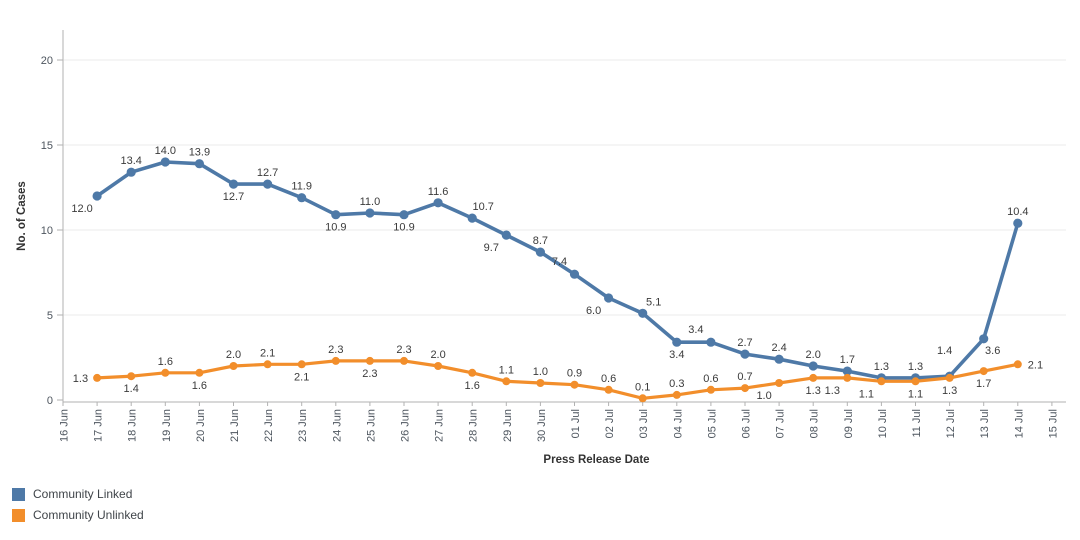 This screenshot has width=1080, height=540. What do you see at coordinates (18, 515) in the screenshot?
I see `legend-swatch-community-unlinked` at bounding box center [18, 515].